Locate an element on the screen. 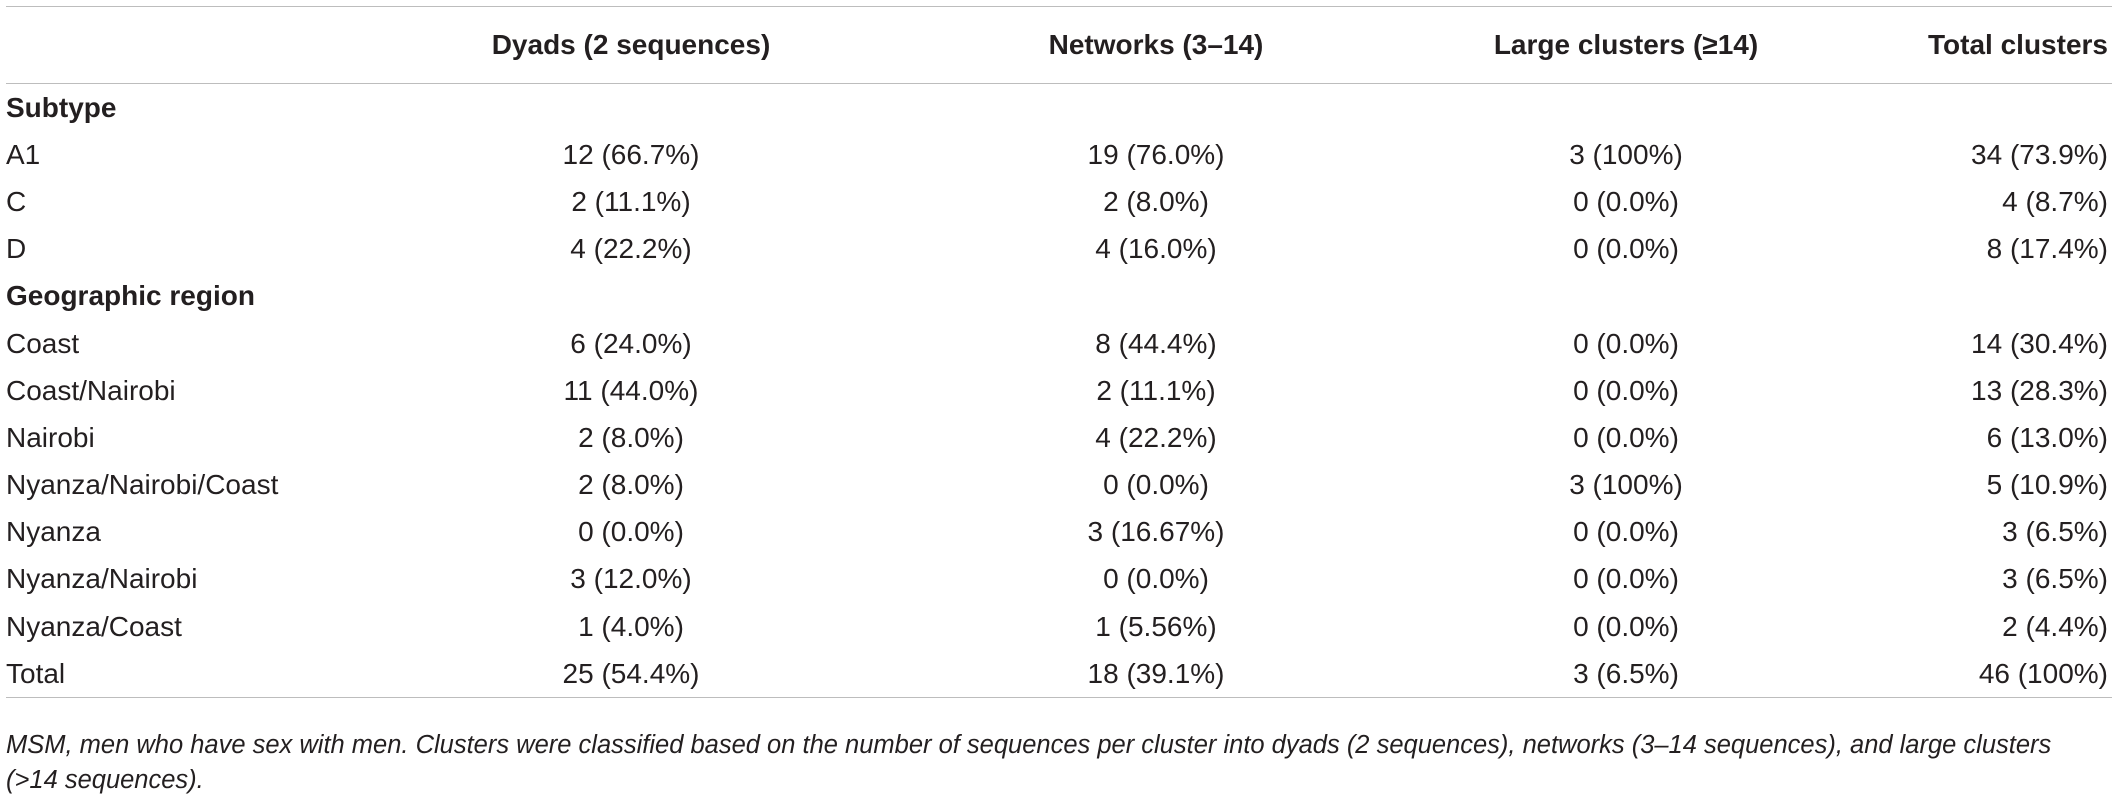 This screenshot has width=2118, height=802. cell-label: Nyanza is located at coordinates (53, 532).